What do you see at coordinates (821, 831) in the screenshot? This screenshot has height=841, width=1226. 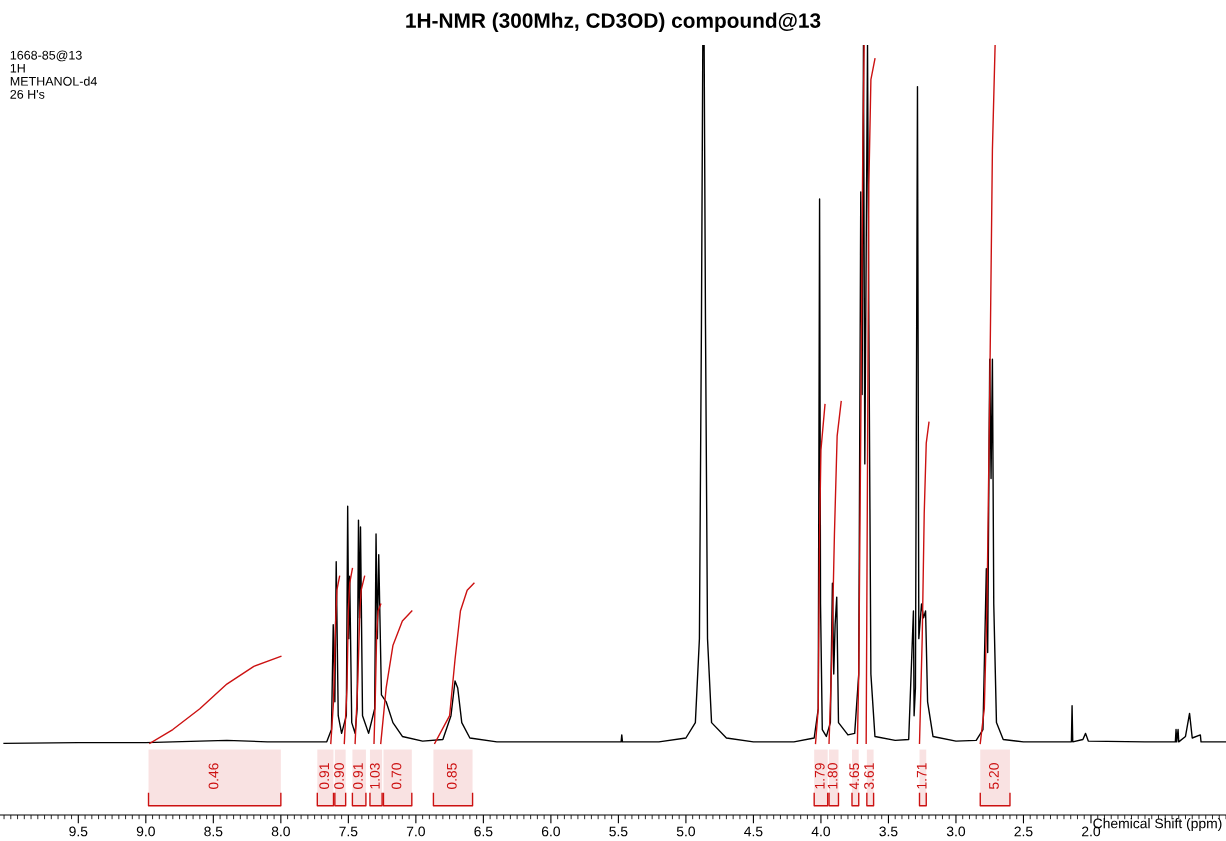 I see `x-tick-label: 4.0` at bounding box center [821, 831].